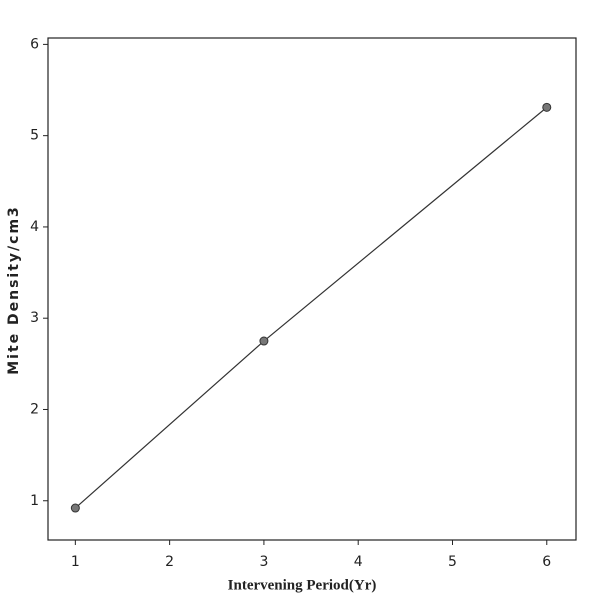  I want to click on y-tick-label: 6, so click(34, 44).